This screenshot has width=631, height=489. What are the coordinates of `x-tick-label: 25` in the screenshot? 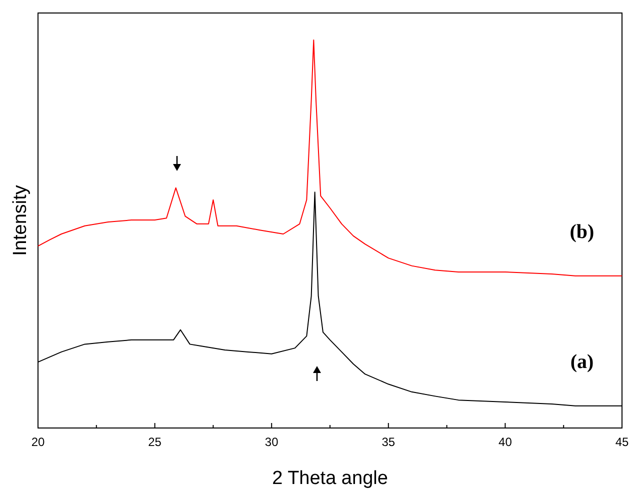 It's located at (155, 442).